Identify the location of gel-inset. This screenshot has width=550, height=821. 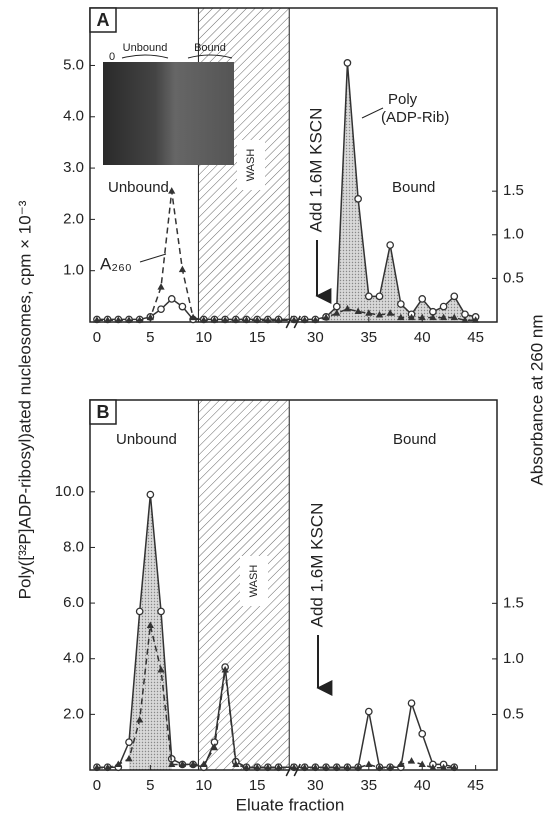
(168, 113).